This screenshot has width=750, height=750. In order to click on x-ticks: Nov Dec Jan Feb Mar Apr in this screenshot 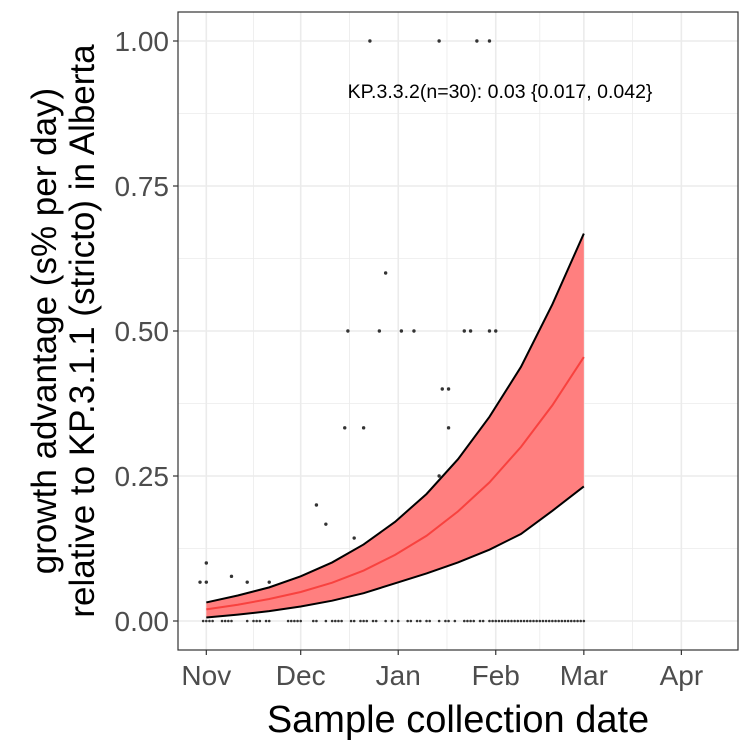, I will do `click(442, 670)`.